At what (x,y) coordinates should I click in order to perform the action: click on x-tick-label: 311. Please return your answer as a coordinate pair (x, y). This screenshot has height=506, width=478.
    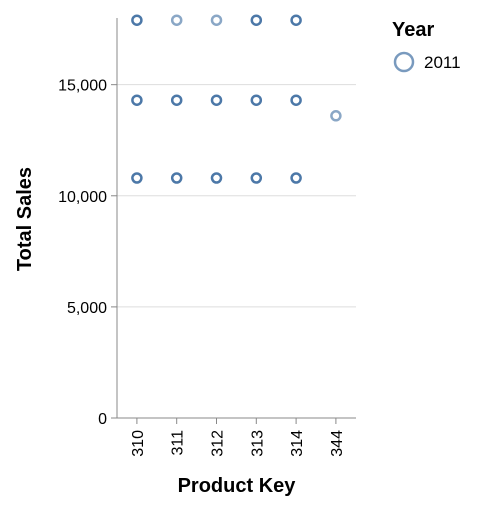
    Looking at the image, I should click on (178, 443).